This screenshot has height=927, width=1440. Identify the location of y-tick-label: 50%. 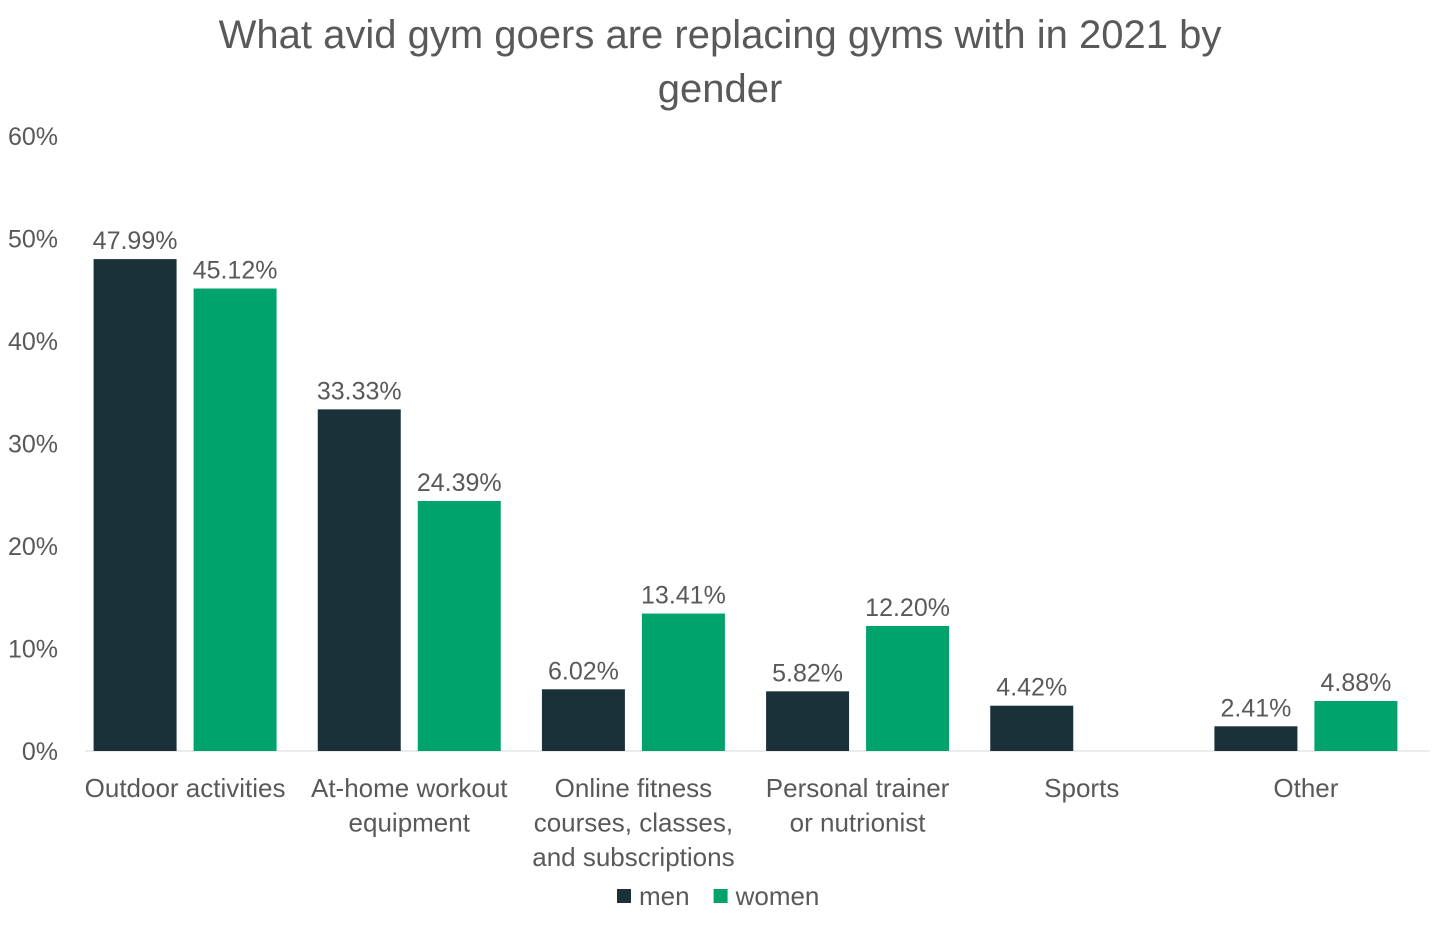
(33, 240).